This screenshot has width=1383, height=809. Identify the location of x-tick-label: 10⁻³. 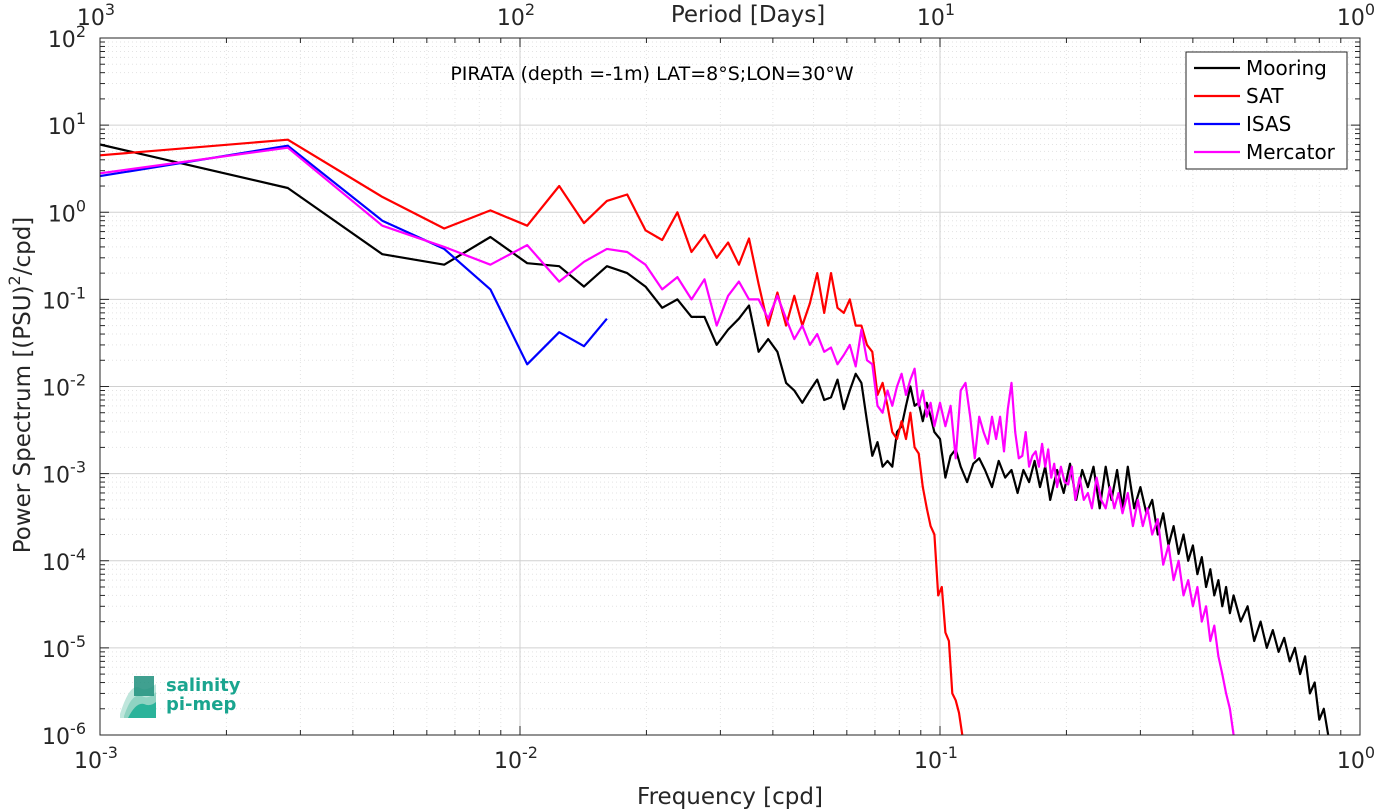
(96, 758).